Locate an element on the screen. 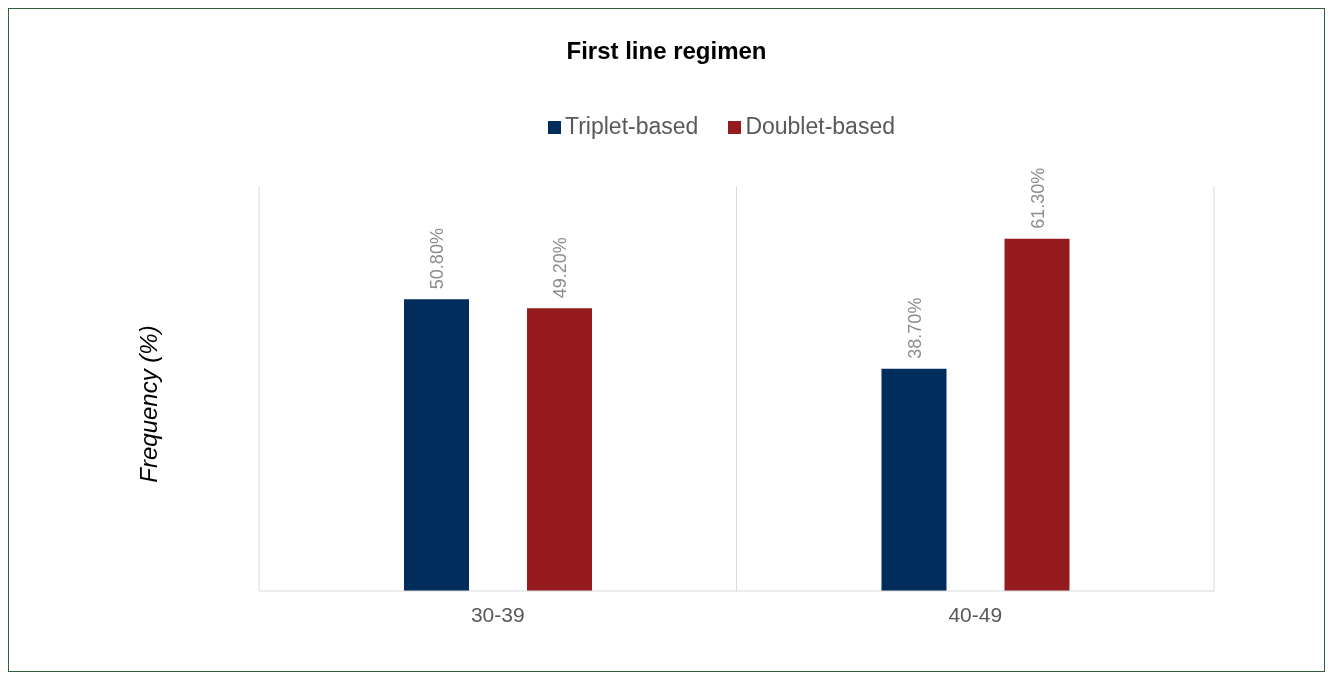 This screenshot has height=680, width=1333. x-tick-label: 30-39 is located at coordinates (497, 614).